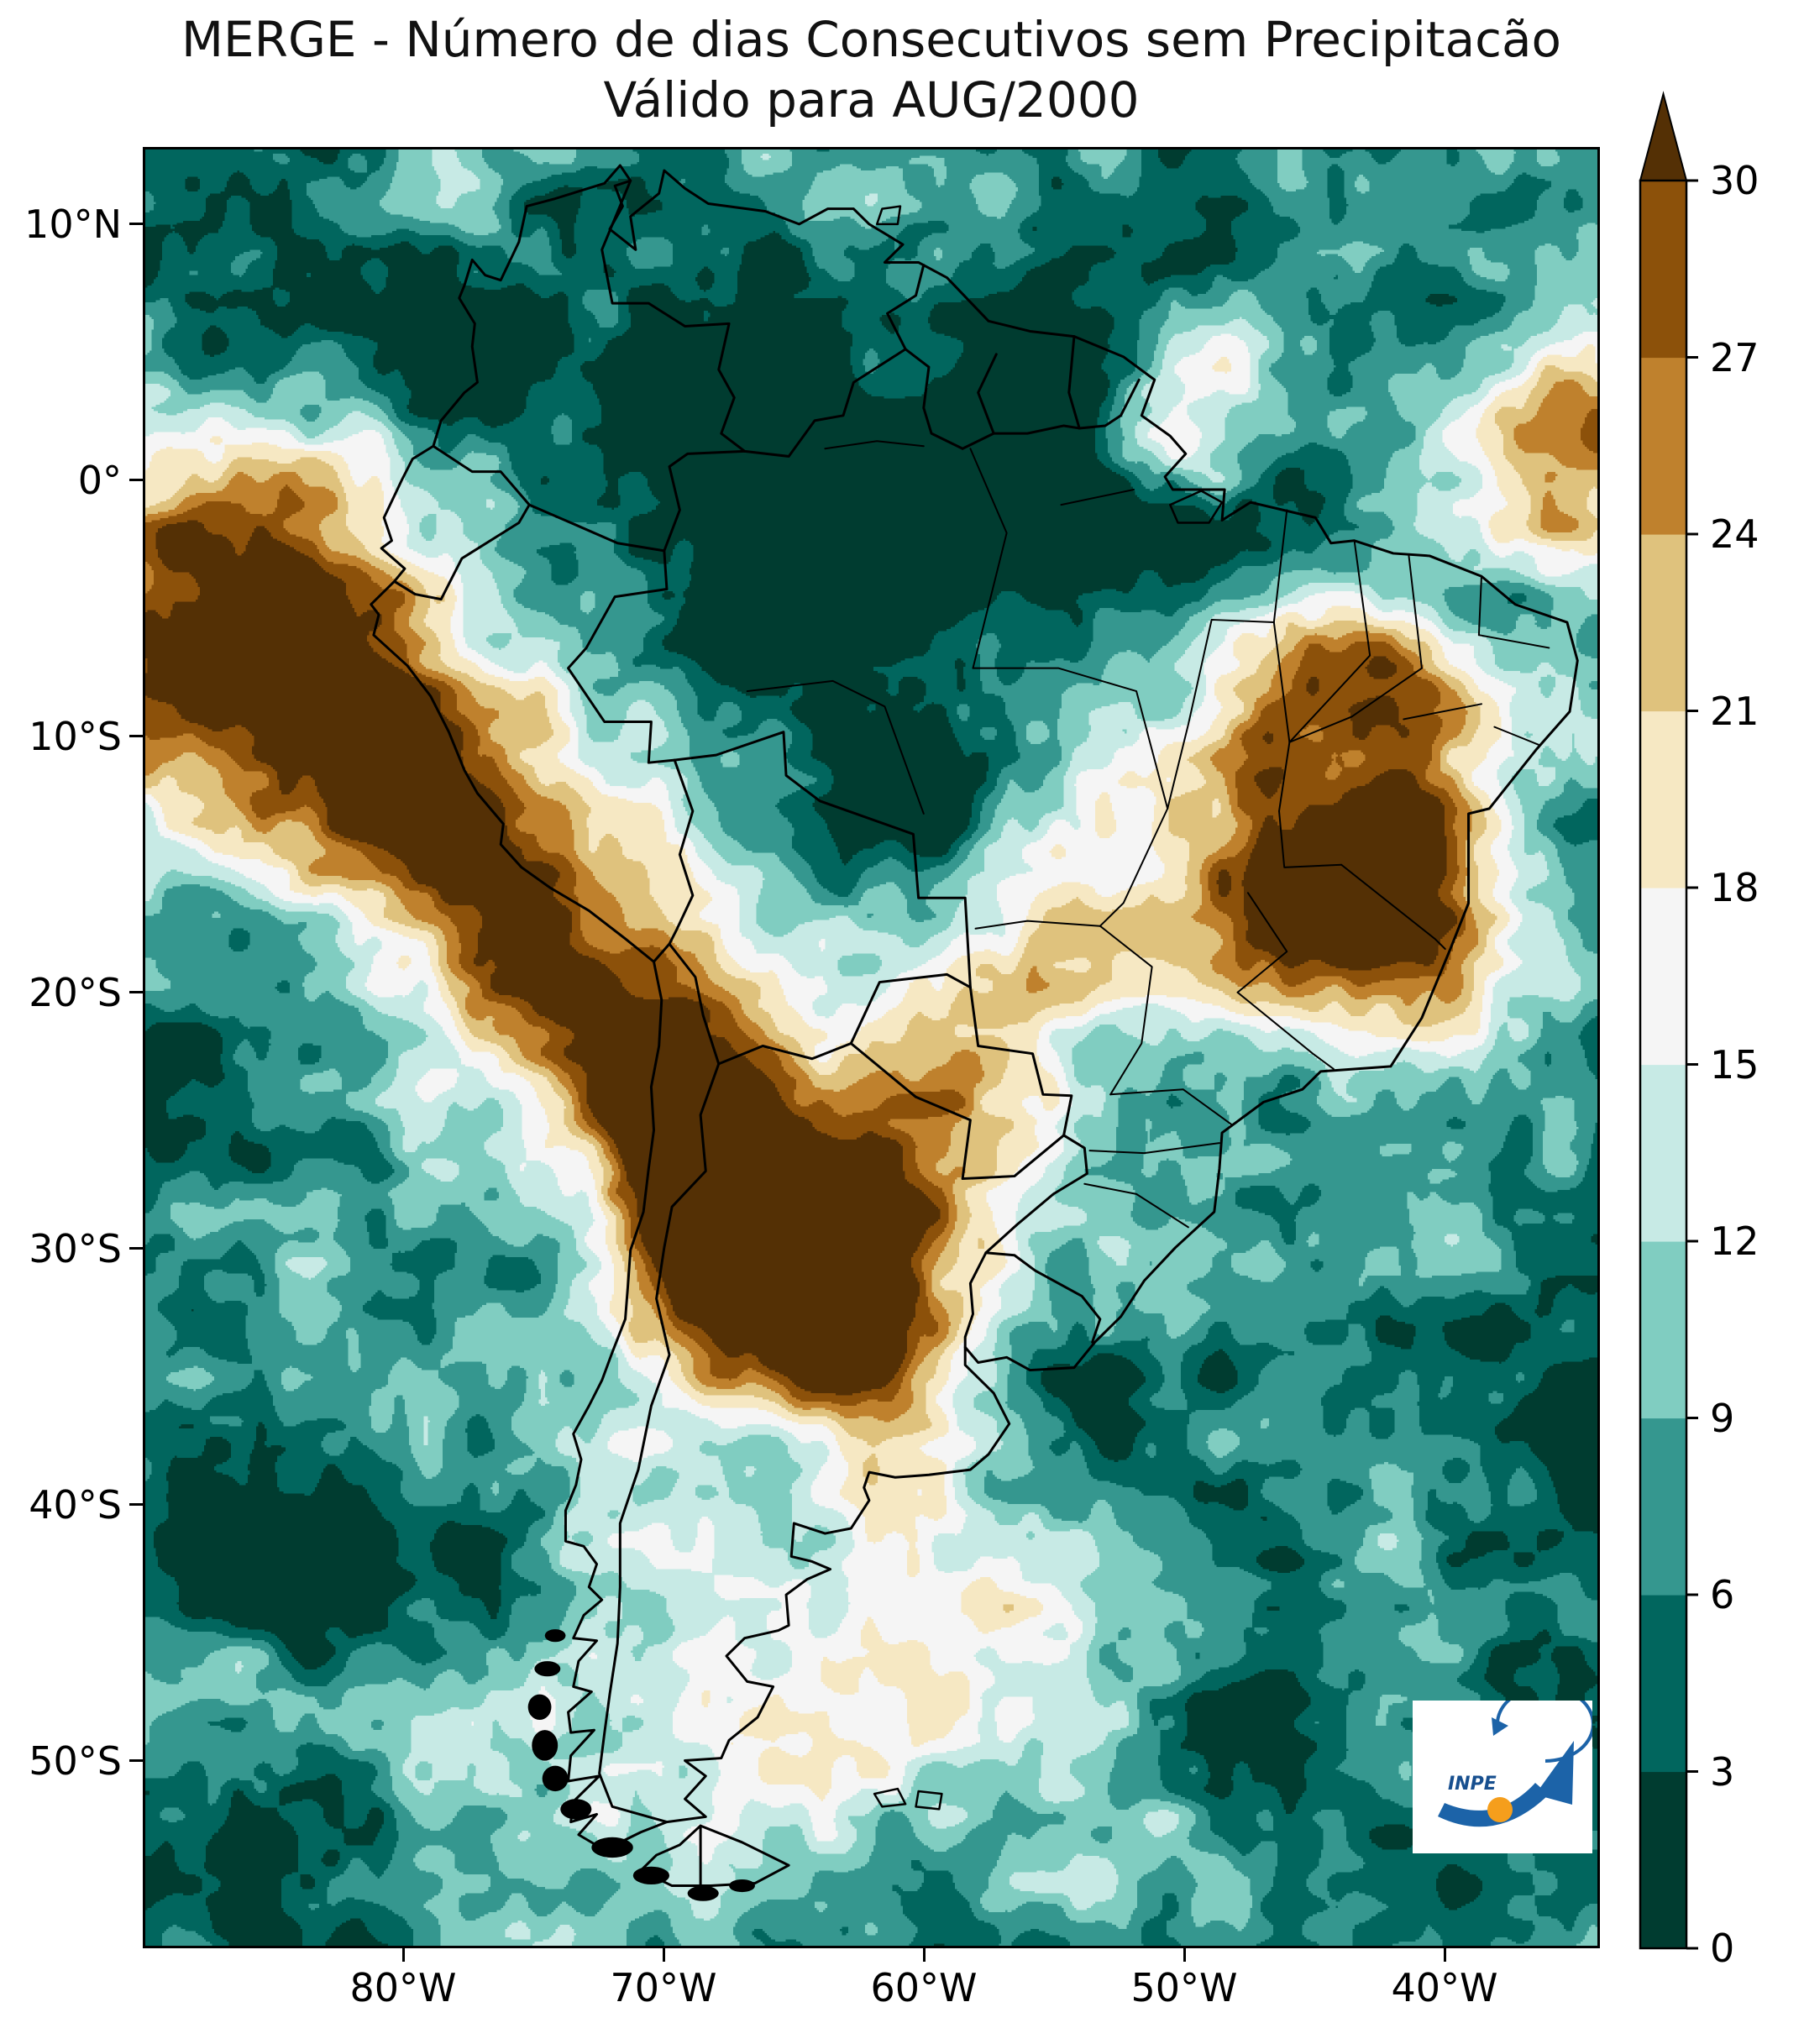 This screenshot has width=1804, height=2044. I want to click on logo-orbit-arrowhead, so click(1500, 1726).